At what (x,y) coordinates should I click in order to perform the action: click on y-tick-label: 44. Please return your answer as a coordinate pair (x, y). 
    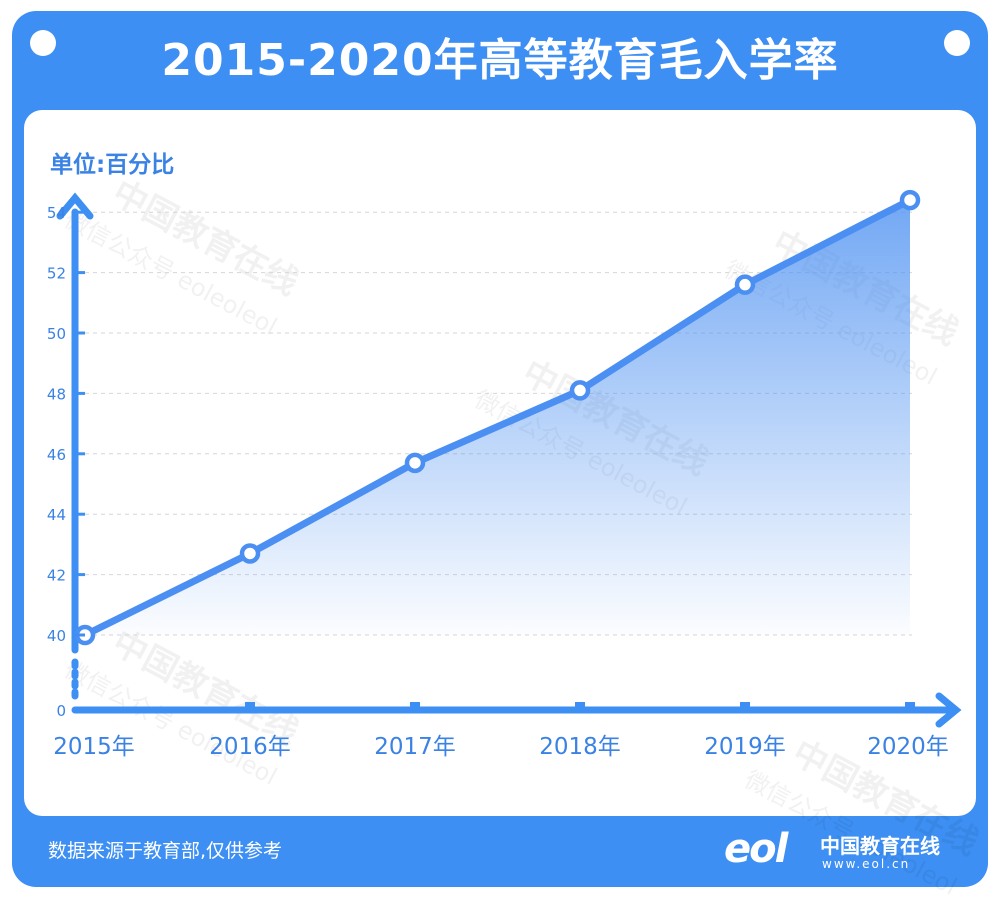
    Looking at the image, I should click on (56, 515).